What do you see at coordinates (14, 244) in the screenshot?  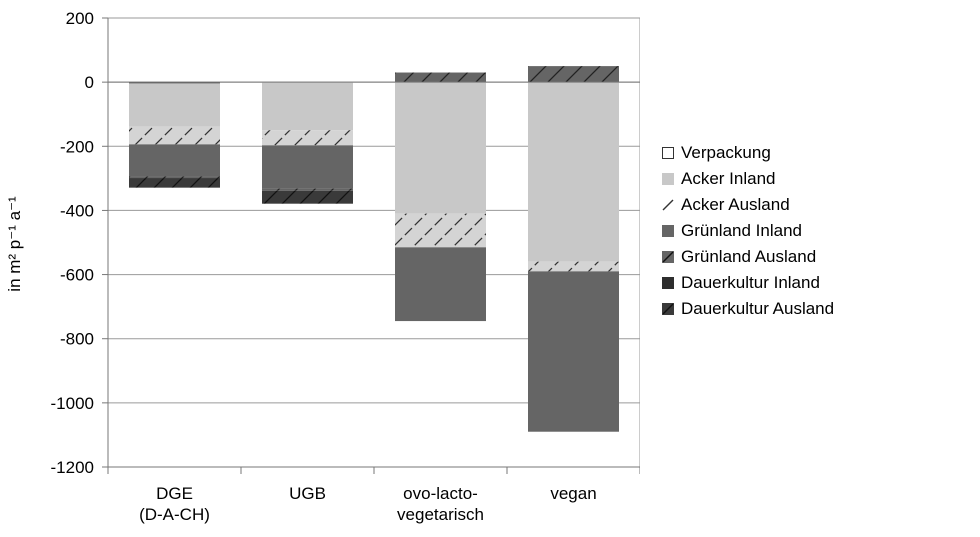 I see `y-axis-label: in m² p⁻¹ a⁻¹` at bounding box center [14, 244].